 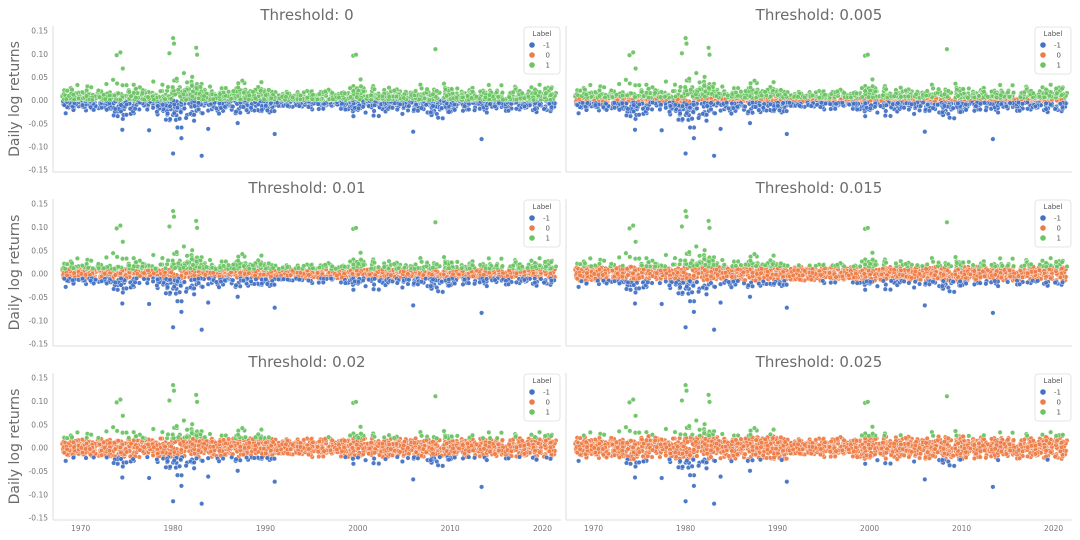 I want to click on y-tick-label: -0.05, so click(x=39, y=123).